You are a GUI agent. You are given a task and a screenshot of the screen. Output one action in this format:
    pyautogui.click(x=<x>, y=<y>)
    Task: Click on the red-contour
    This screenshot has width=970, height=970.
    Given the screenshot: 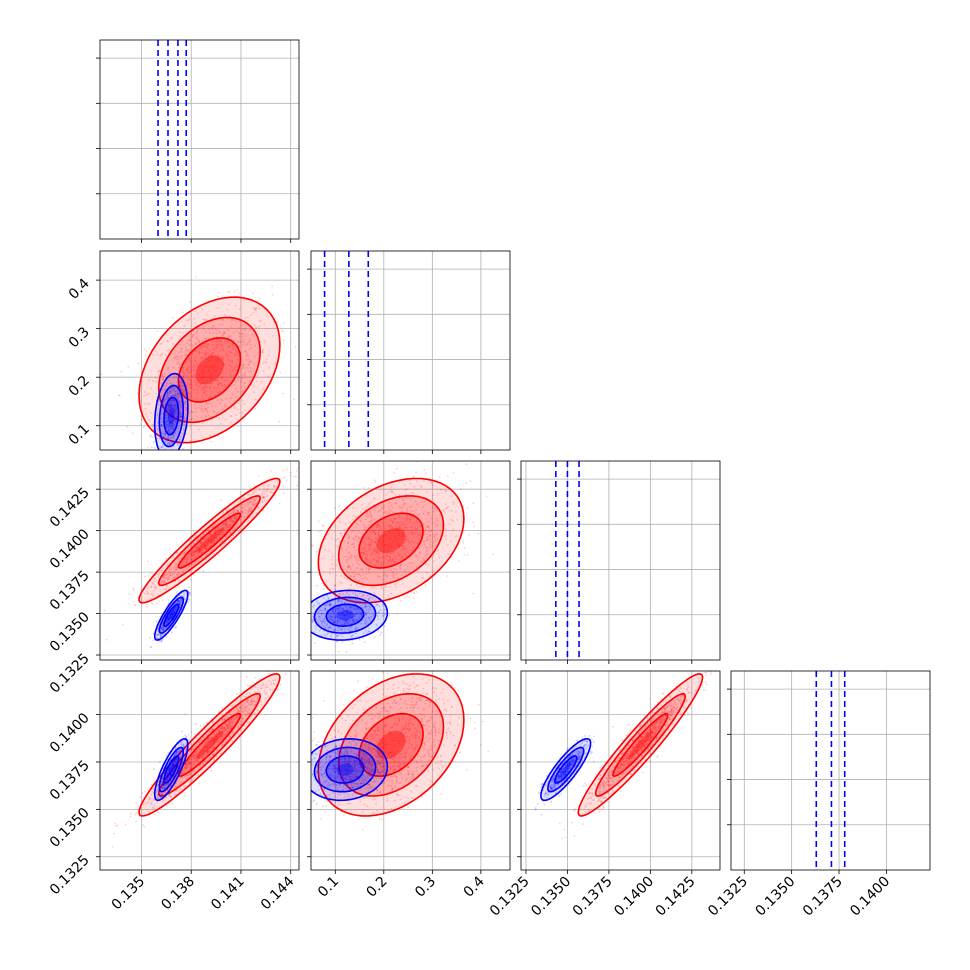 What is the action you would take?
    pyautogui.click(x=209, y=370)
    